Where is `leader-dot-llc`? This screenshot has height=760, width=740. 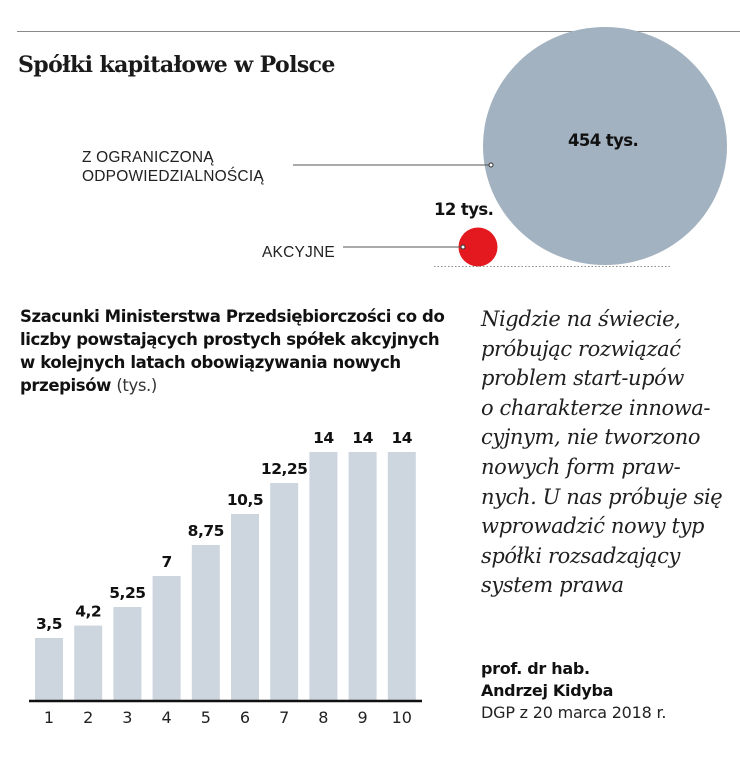
leader-dot-llc is located at coordinates (491, 165).